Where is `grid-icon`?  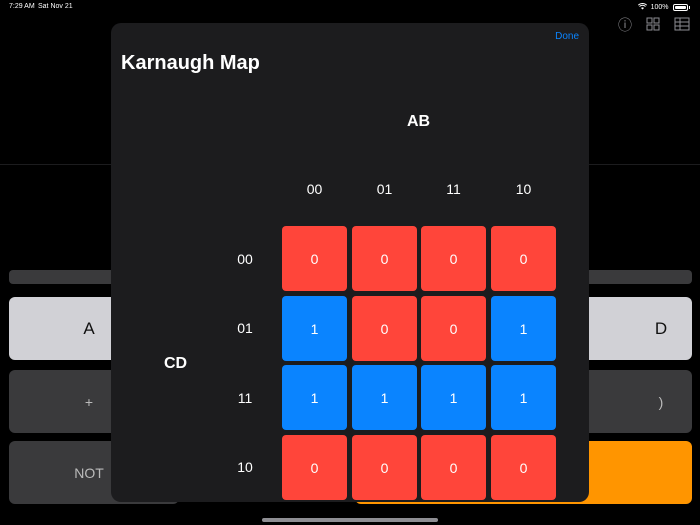 grid-icon is located at coordinates (653, 25).